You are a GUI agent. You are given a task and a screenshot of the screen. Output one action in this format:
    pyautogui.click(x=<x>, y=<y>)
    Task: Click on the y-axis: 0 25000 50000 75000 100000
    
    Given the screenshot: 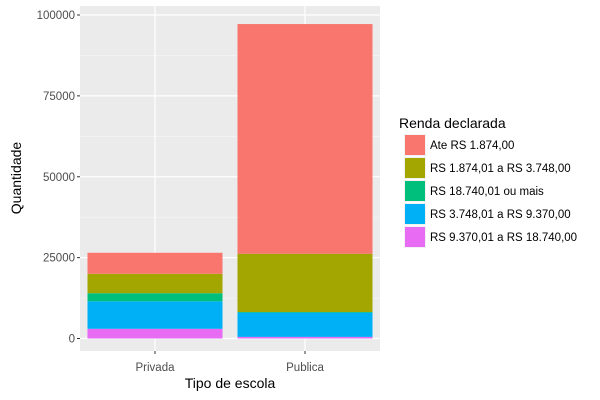 What is the action you would take?
    pyautogui.click(x=58, y=178)
    